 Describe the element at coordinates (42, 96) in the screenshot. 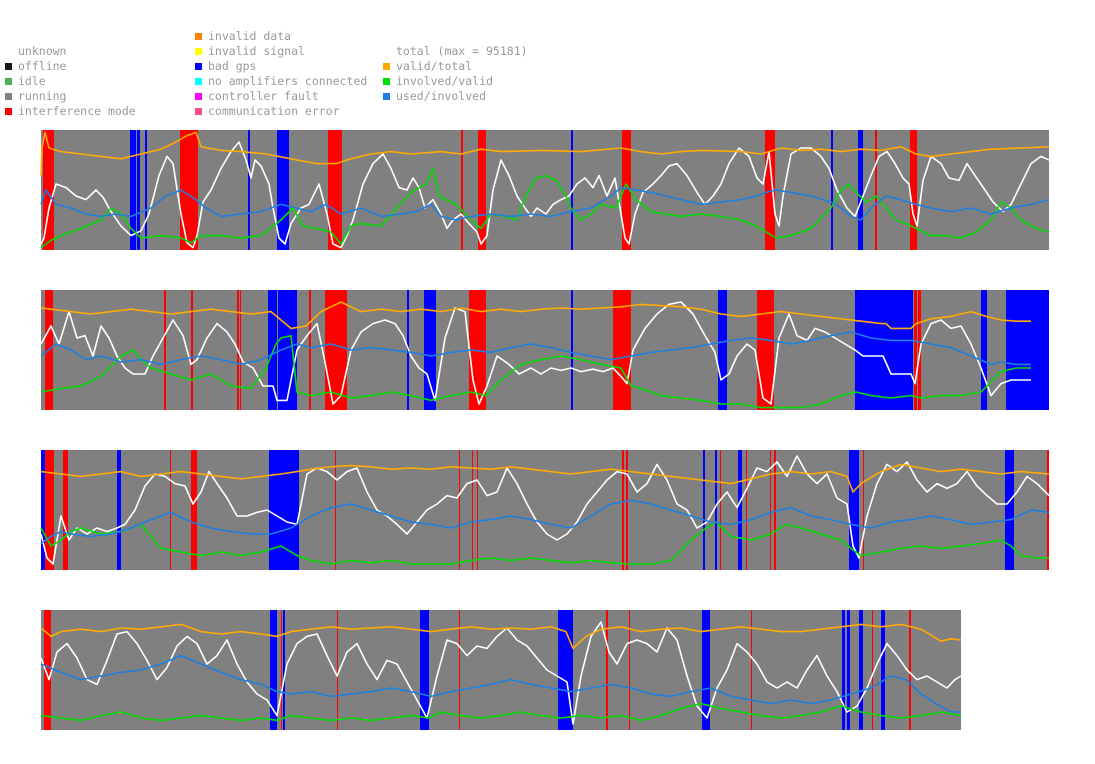

I see `legend-label: running` at that location.